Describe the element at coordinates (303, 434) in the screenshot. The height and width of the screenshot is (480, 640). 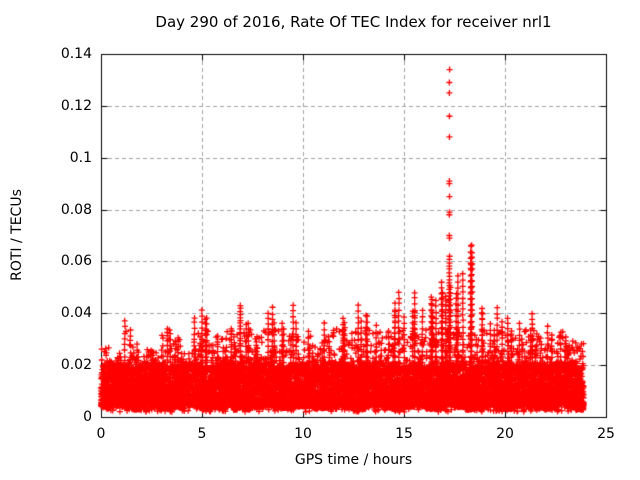
I see `x-tick-label: 10` at that location.